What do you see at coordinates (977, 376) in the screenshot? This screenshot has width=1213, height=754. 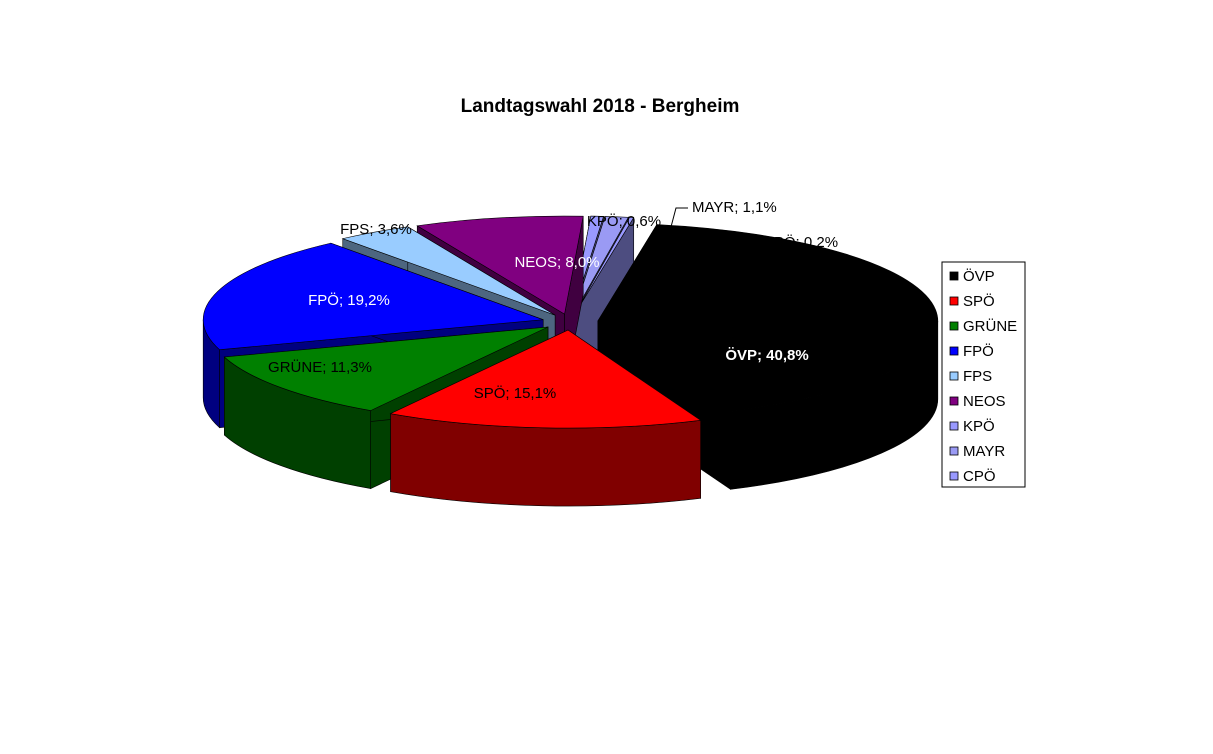 I see `legend-label: FPS` at bounding box center [977, 376].